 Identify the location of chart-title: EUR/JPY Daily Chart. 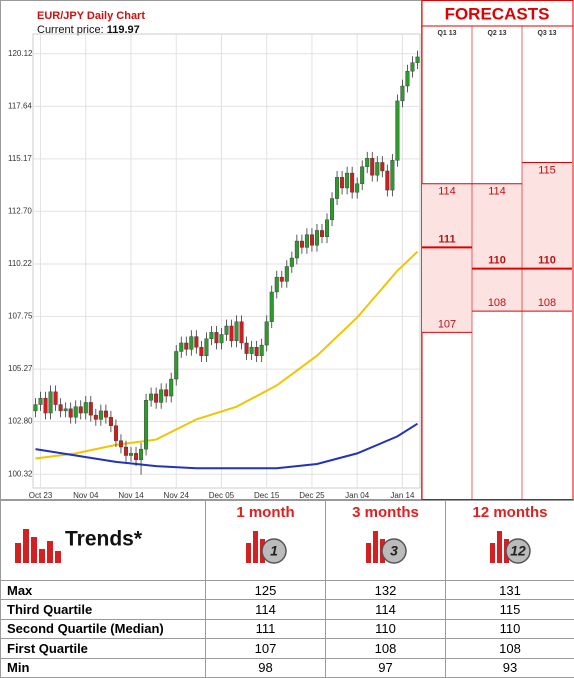
(91, 16).